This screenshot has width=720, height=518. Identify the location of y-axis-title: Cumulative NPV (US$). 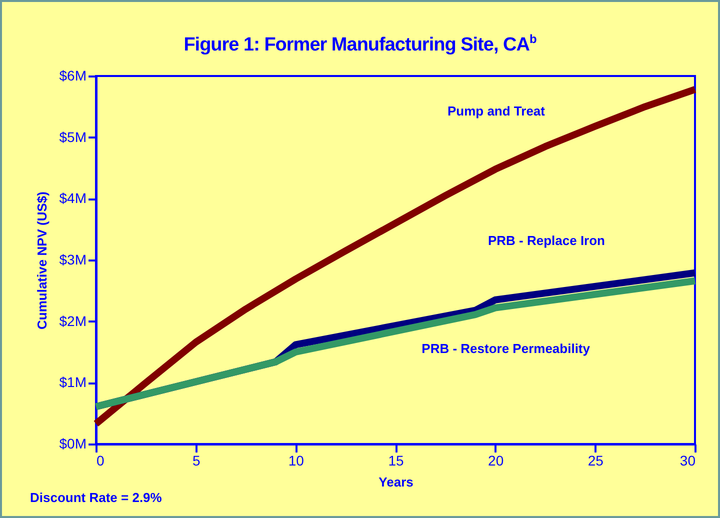
(42, 261).